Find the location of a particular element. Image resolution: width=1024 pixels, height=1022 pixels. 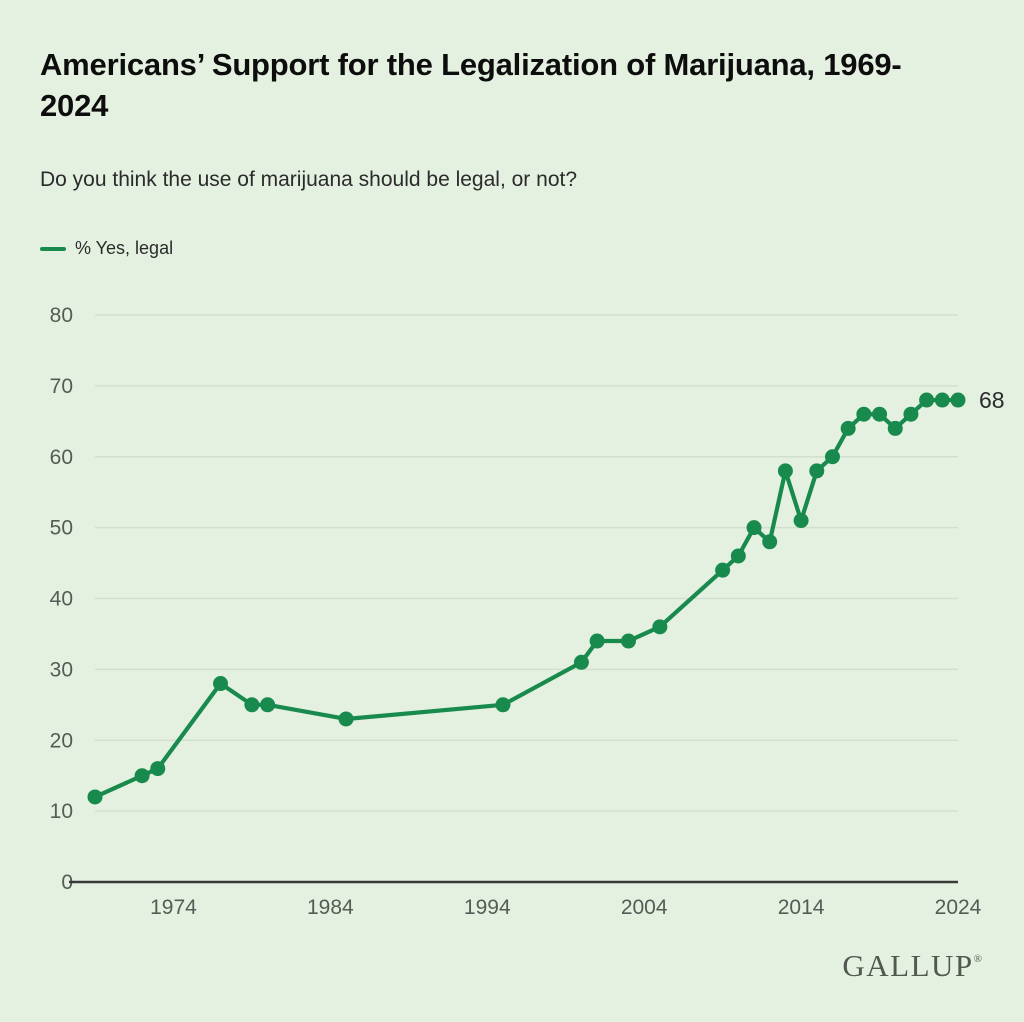

y-axis-tick-label: 70 is located at coordinates (61, 386).